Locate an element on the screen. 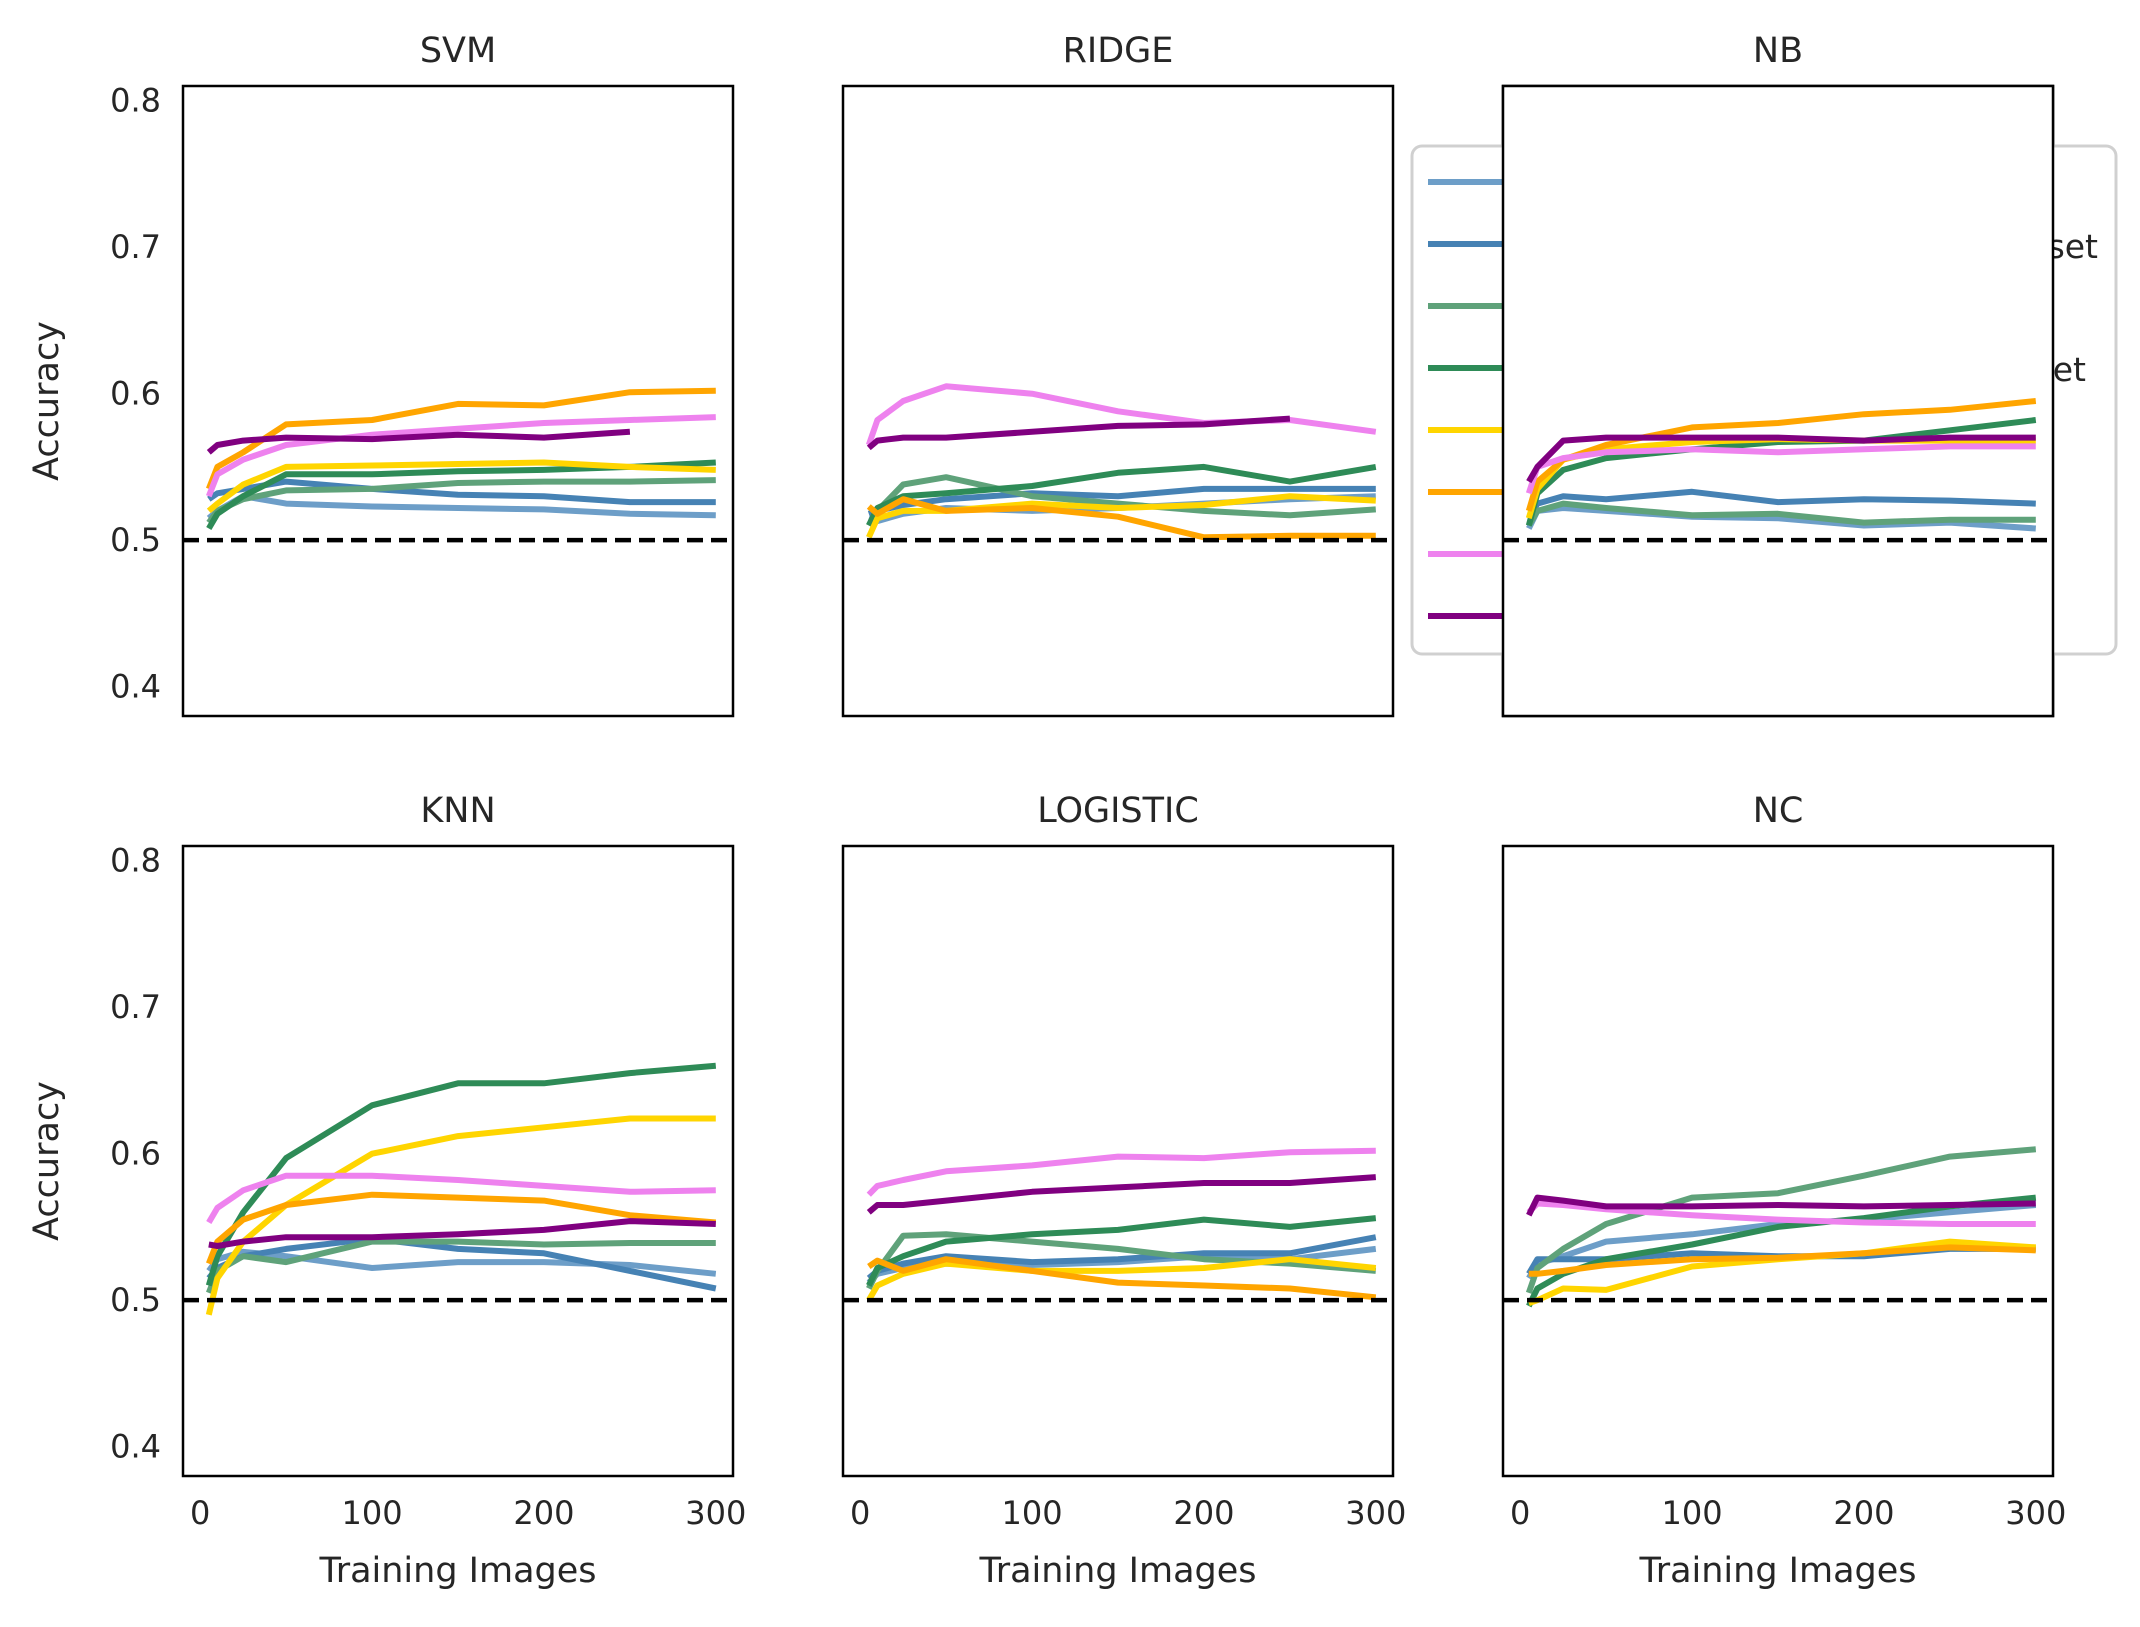 This screenshot has width=2140, height=1627. legend-label: et is located at coordinates (2069, 369).